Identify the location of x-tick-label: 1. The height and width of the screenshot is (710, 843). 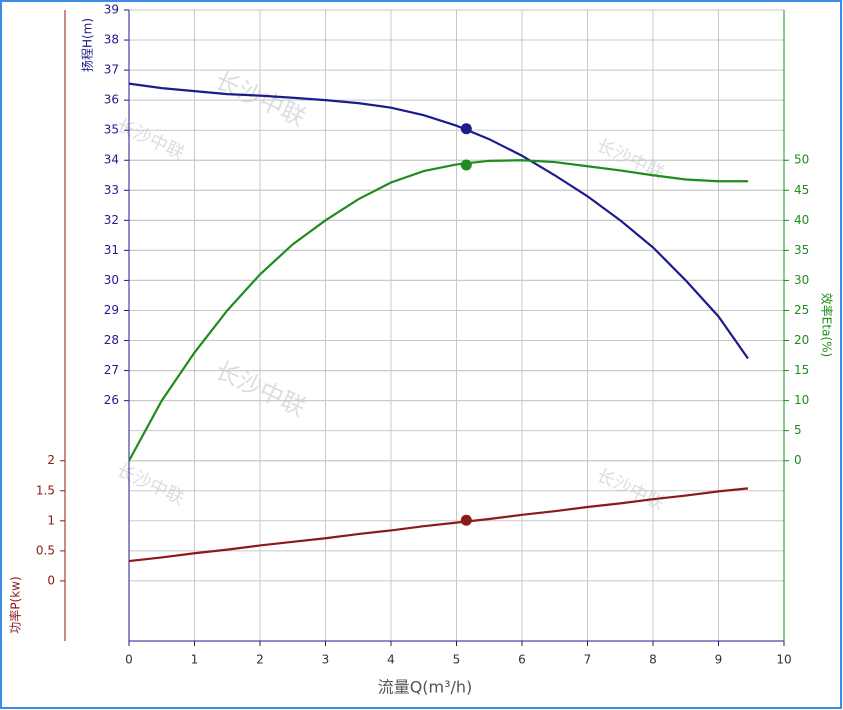
(195, 660).